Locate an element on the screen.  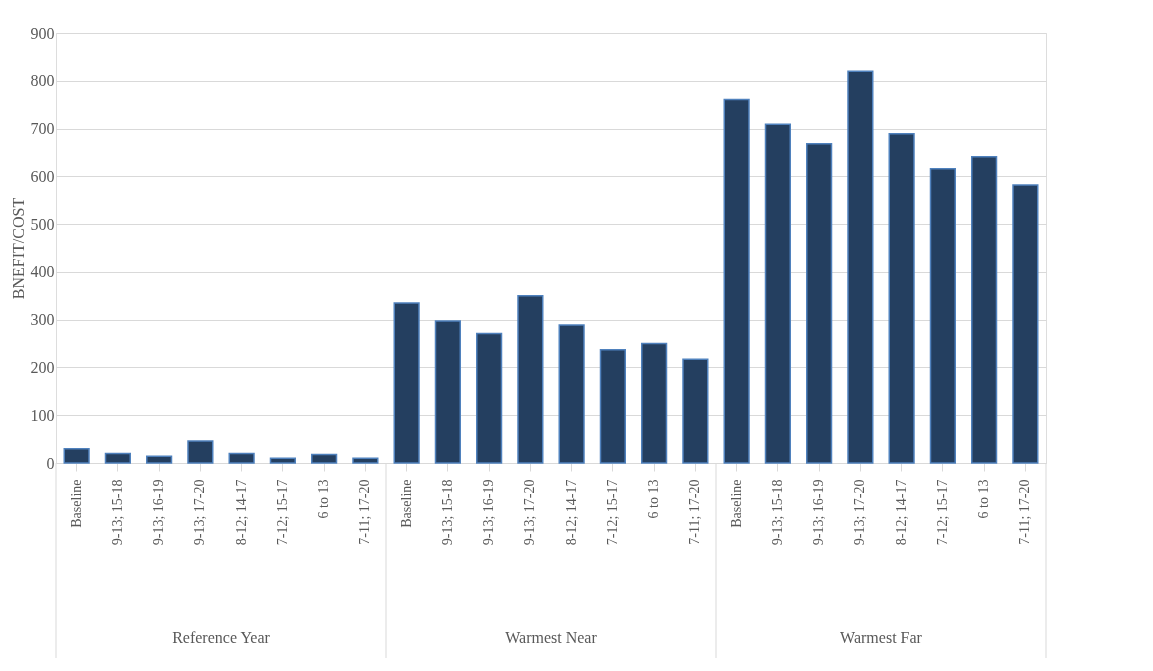
y-tick-label: 500 is located at coordinates (42, 224).